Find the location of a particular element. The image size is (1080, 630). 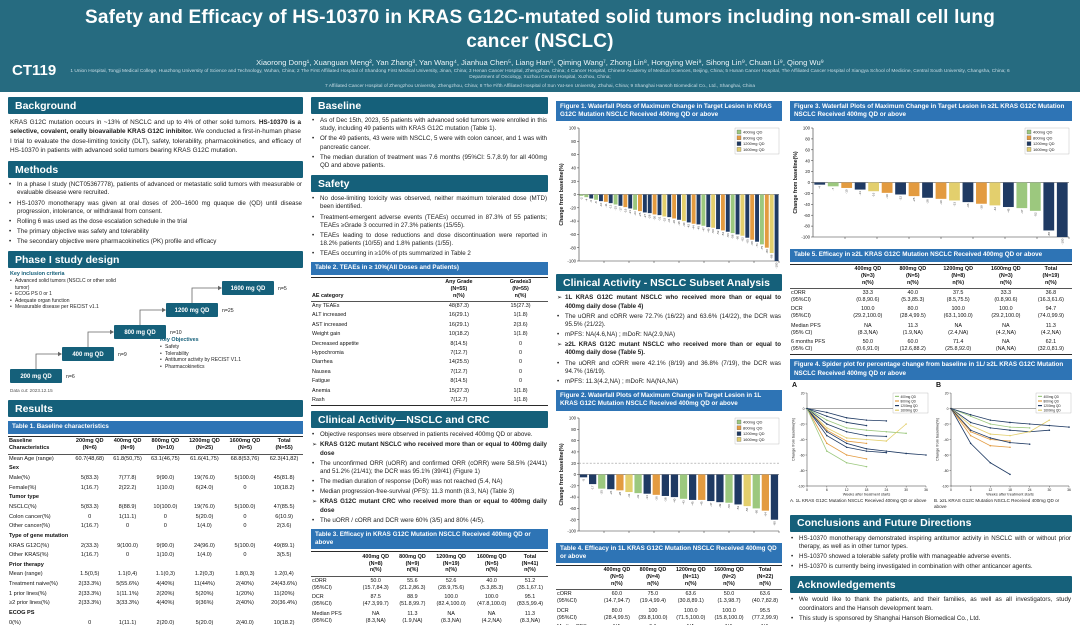

table-cell: 5(20.0) is located at coordinates (204, 622).